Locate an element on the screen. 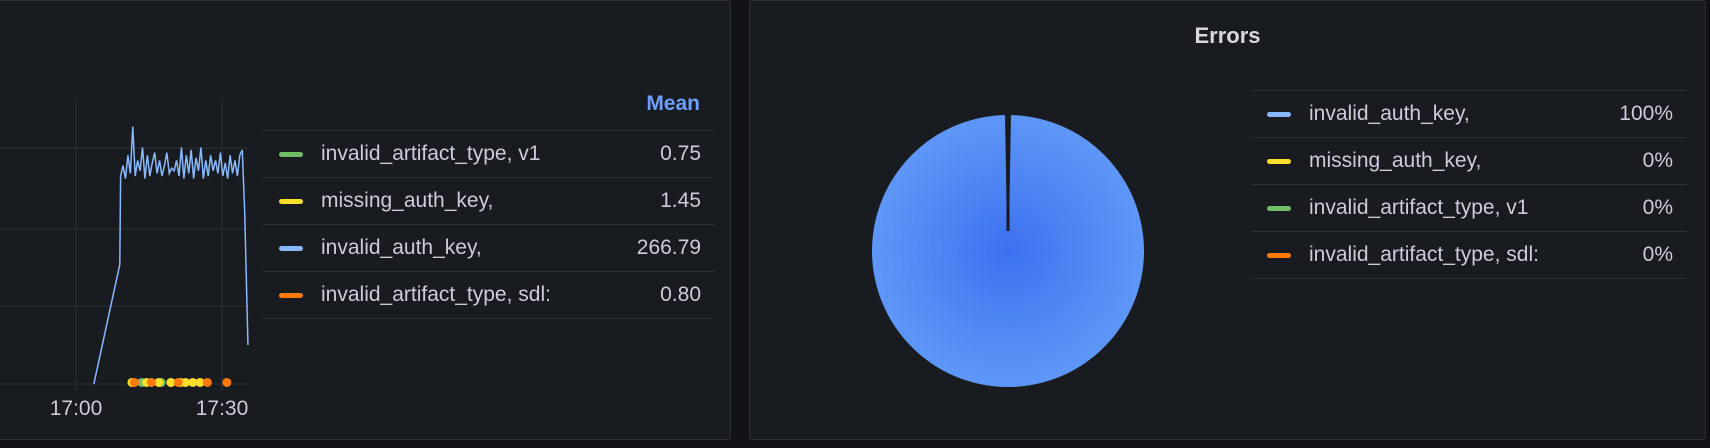  legend-item: missing_auth_key, 1.45 is located at coordinates (489, 200).